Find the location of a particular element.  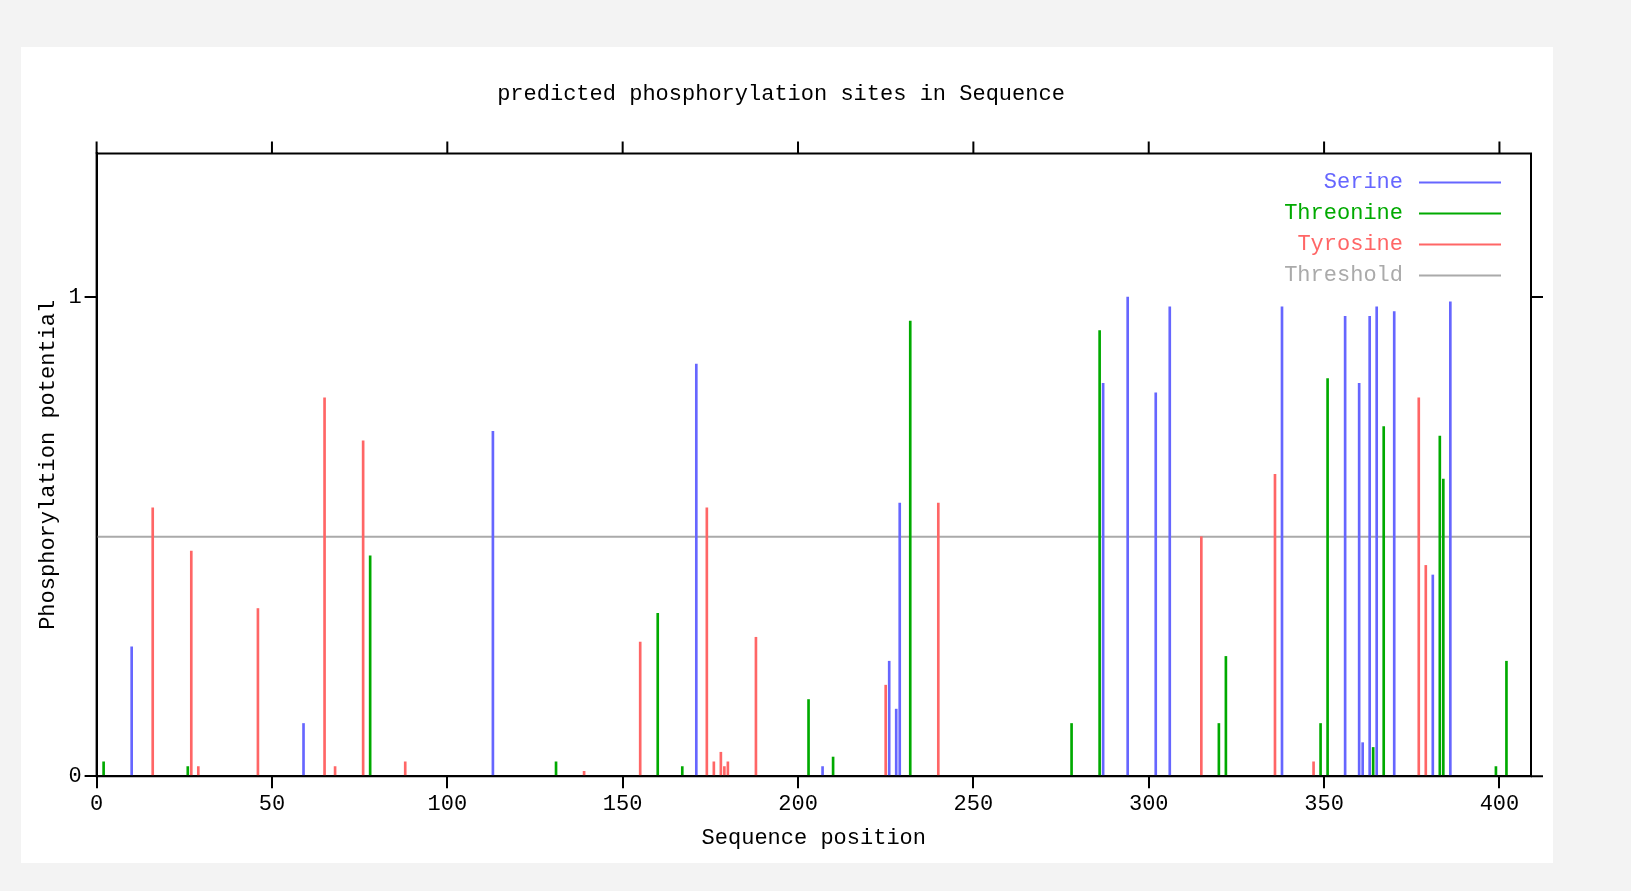

y-tick-label: 1 is located at coordinates (75, 297).